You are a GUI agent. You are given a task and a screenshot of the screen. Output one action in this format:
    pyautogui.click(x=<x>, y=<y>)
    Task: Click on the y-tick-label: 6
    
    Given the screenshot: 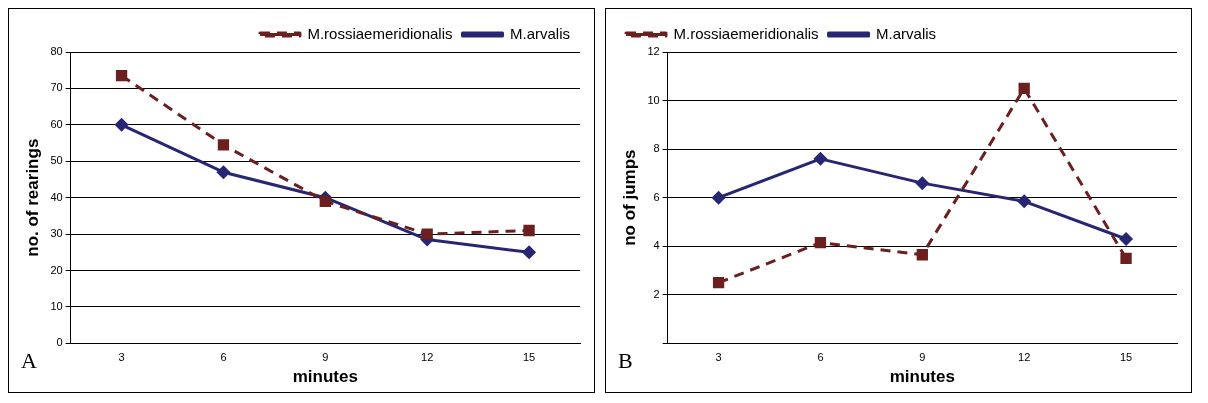 What is the action you would take?
    pyautogui.click(x=656, y=196)
    